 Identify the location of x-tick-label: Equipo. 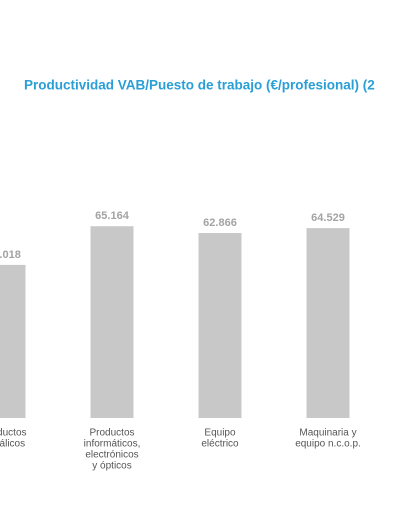
(220, 433).